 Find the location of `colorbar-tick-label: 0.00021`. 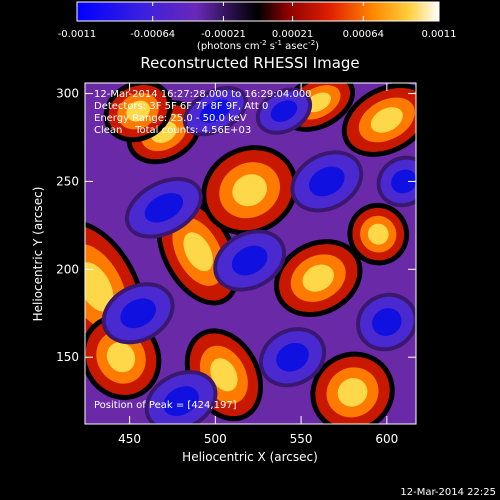

colorbar-tick-label: 0.00021 is located at coordinates (292, 34).